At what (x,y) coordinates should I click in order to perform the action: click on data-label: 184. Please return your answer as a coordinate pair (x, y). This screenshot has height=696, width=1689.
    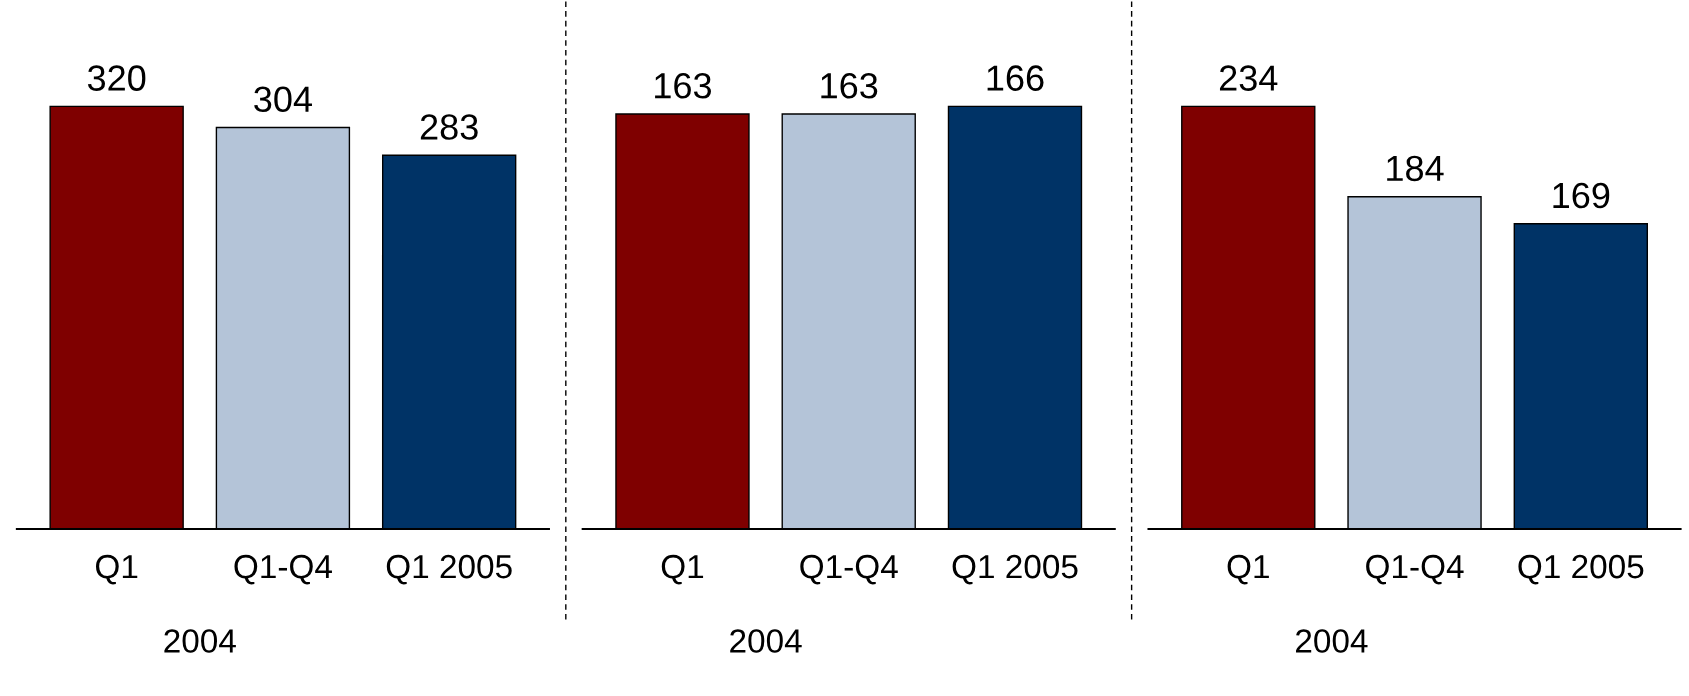
    Looking at the image, I should click on (1415, 168).